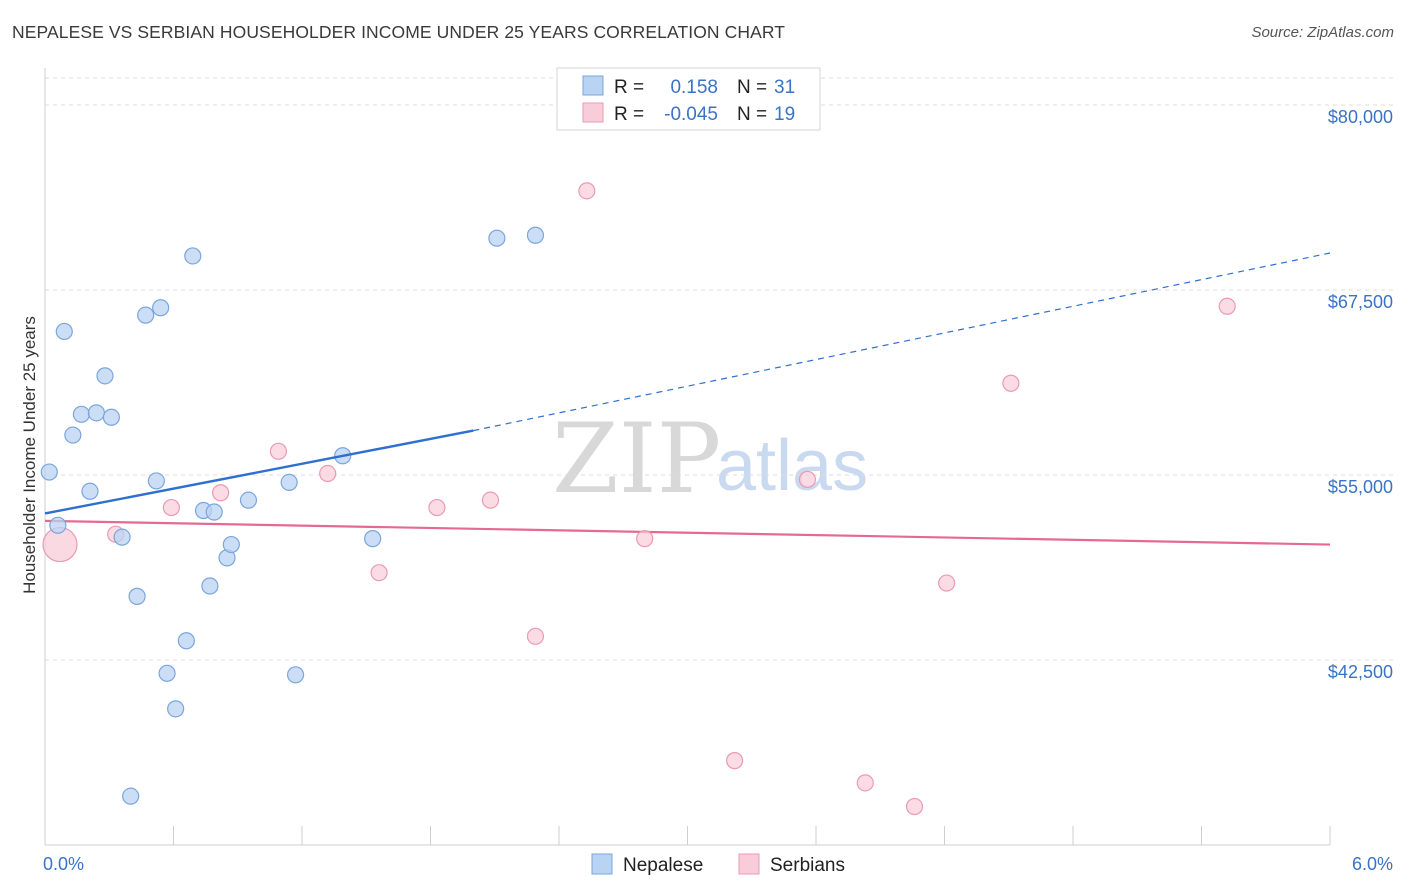 The width and height of the screenshot is (1406, 892). I want to click on x-tick-label-min: 0.0%, so click(63, 864).